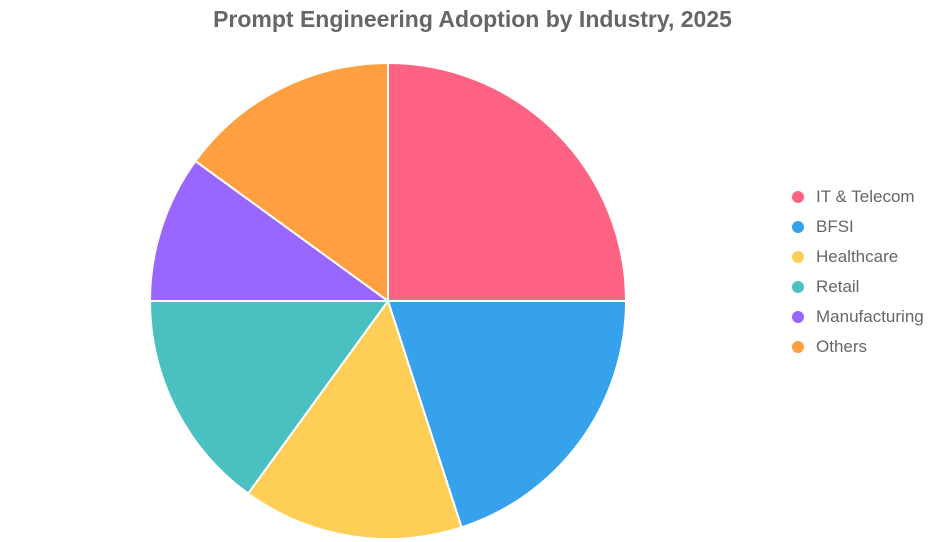 This screenshot has width=939, height=542. I want to click on legend-item-healthcare: Healthcare, so click(858, 257).